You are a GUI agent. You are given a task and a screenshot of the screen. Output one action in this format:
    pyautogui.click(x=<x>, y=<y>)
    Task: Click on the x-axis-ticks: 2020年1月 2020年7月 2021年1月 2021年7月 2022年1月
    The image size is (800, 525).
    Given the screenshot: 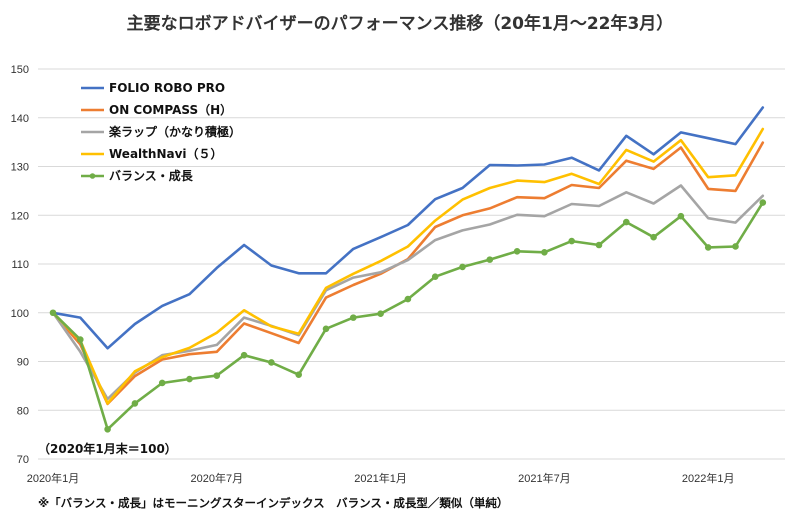 What is the action you would take?
    pyautogui.click(x=381, y=478)
    